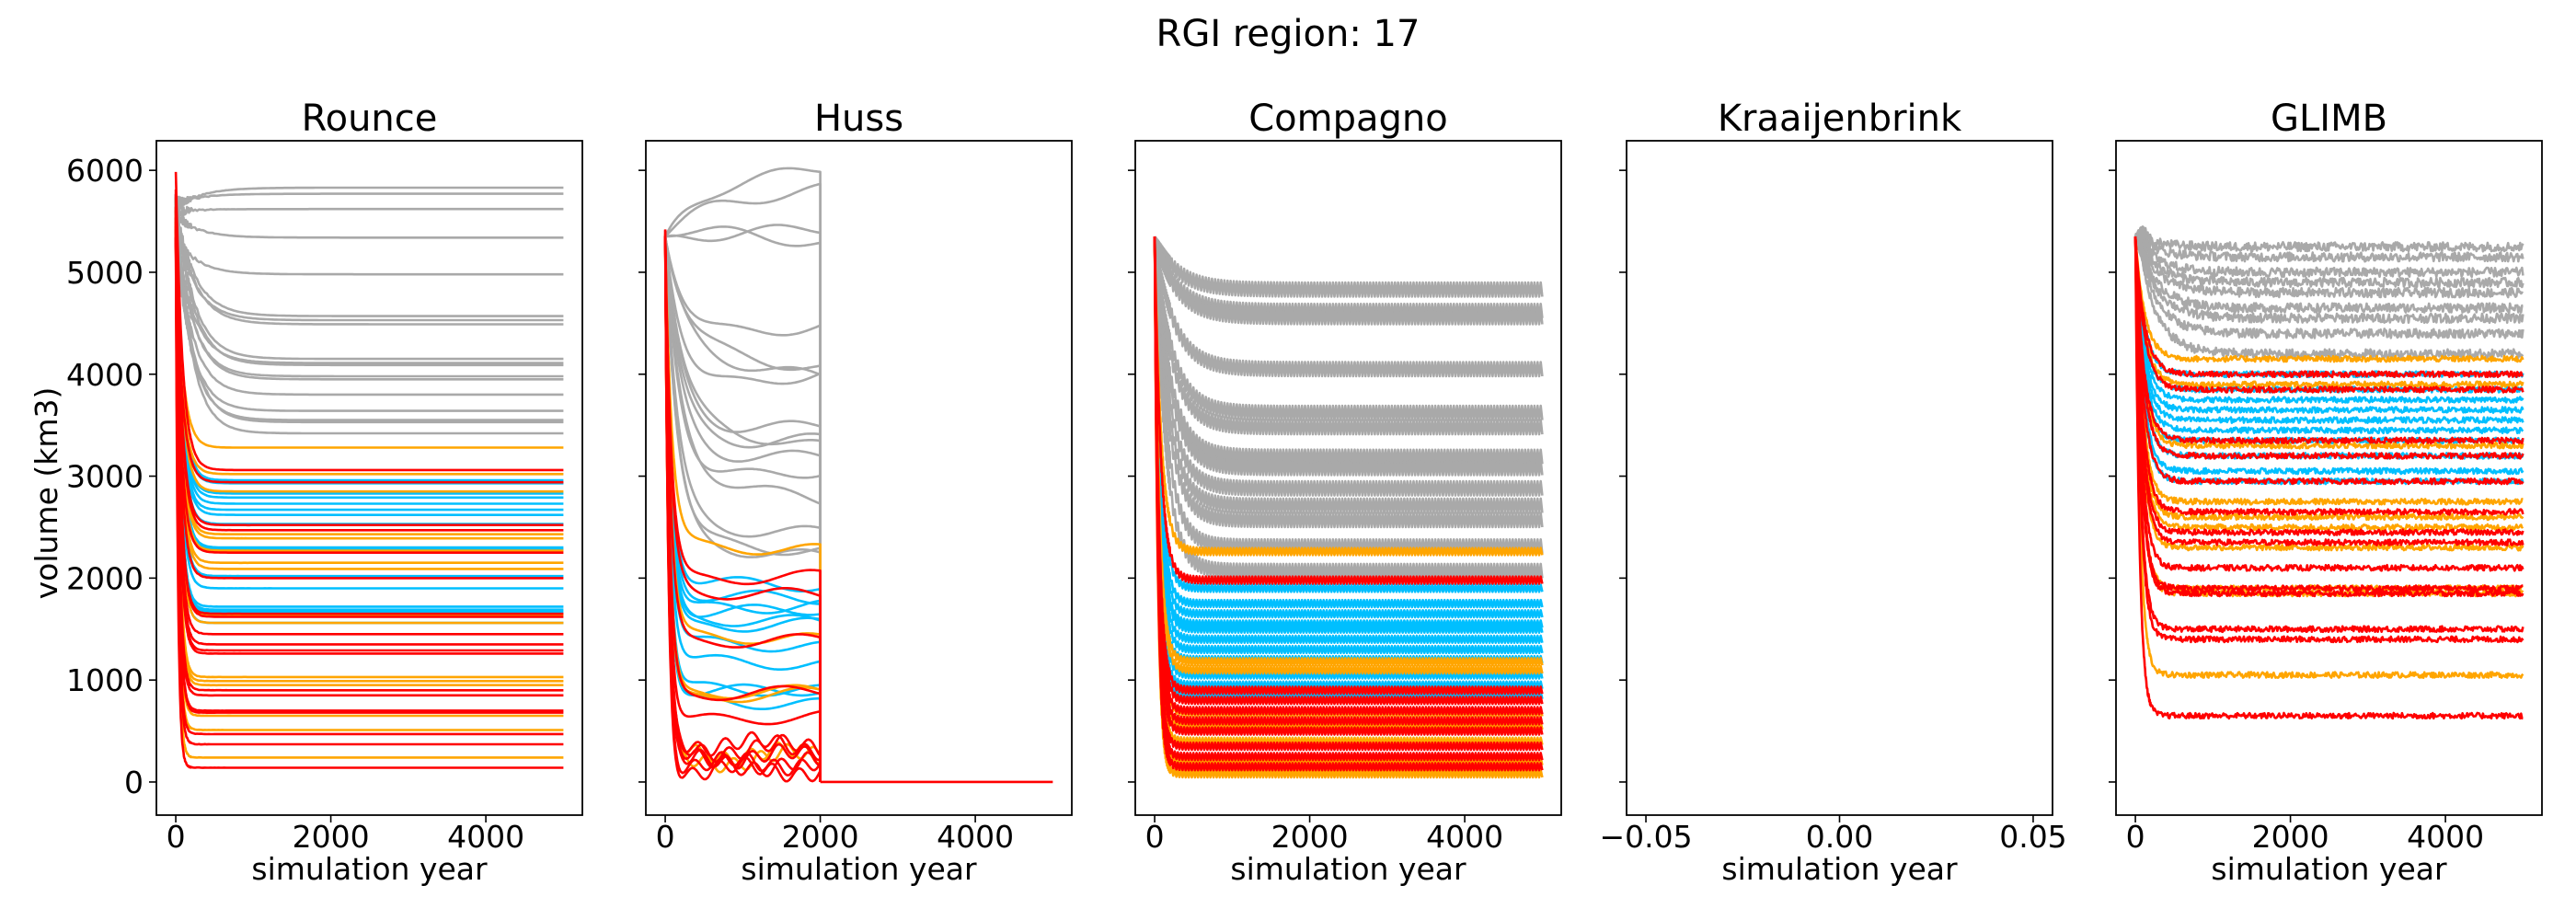 The image size is (2576, 920). Describe the element at coordinates (2329, 119) in the screenshot. I see `subplot-title: GLIMB` at that location.